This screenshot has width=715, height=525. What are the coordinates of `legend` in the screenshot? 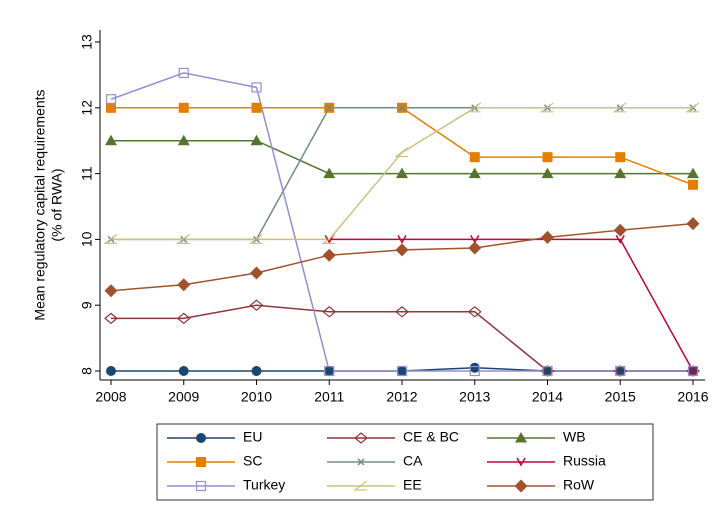 It's located at (405, 462).